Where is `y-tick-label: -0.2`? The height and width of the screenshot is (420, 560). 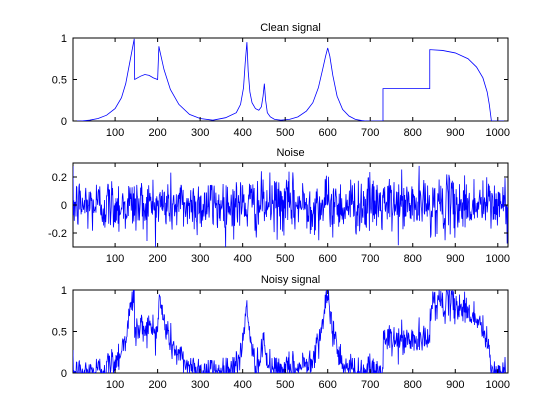
y-tick-label: -0.2 is located at coordinates (57, 234).